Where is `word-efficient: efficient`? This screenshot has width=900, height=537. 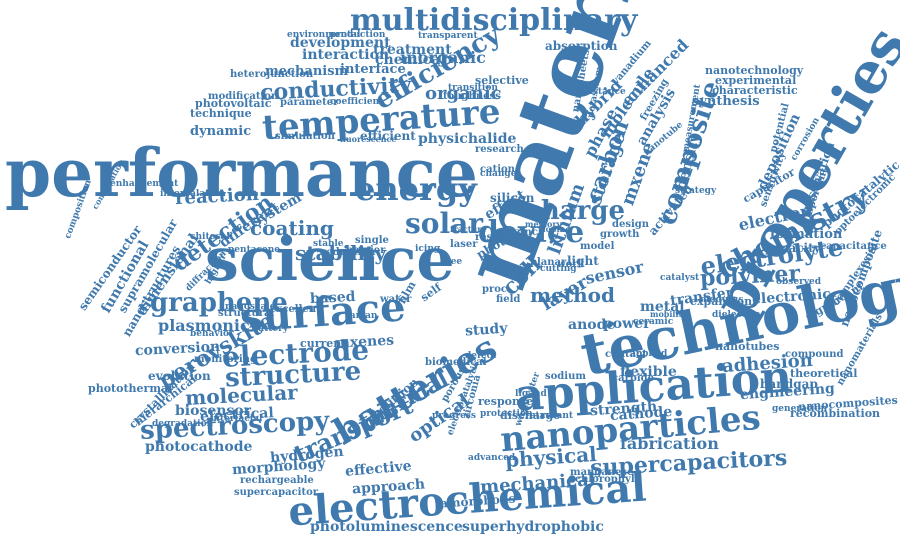
word-efficient: efficient is located at coordinates (388, 136).